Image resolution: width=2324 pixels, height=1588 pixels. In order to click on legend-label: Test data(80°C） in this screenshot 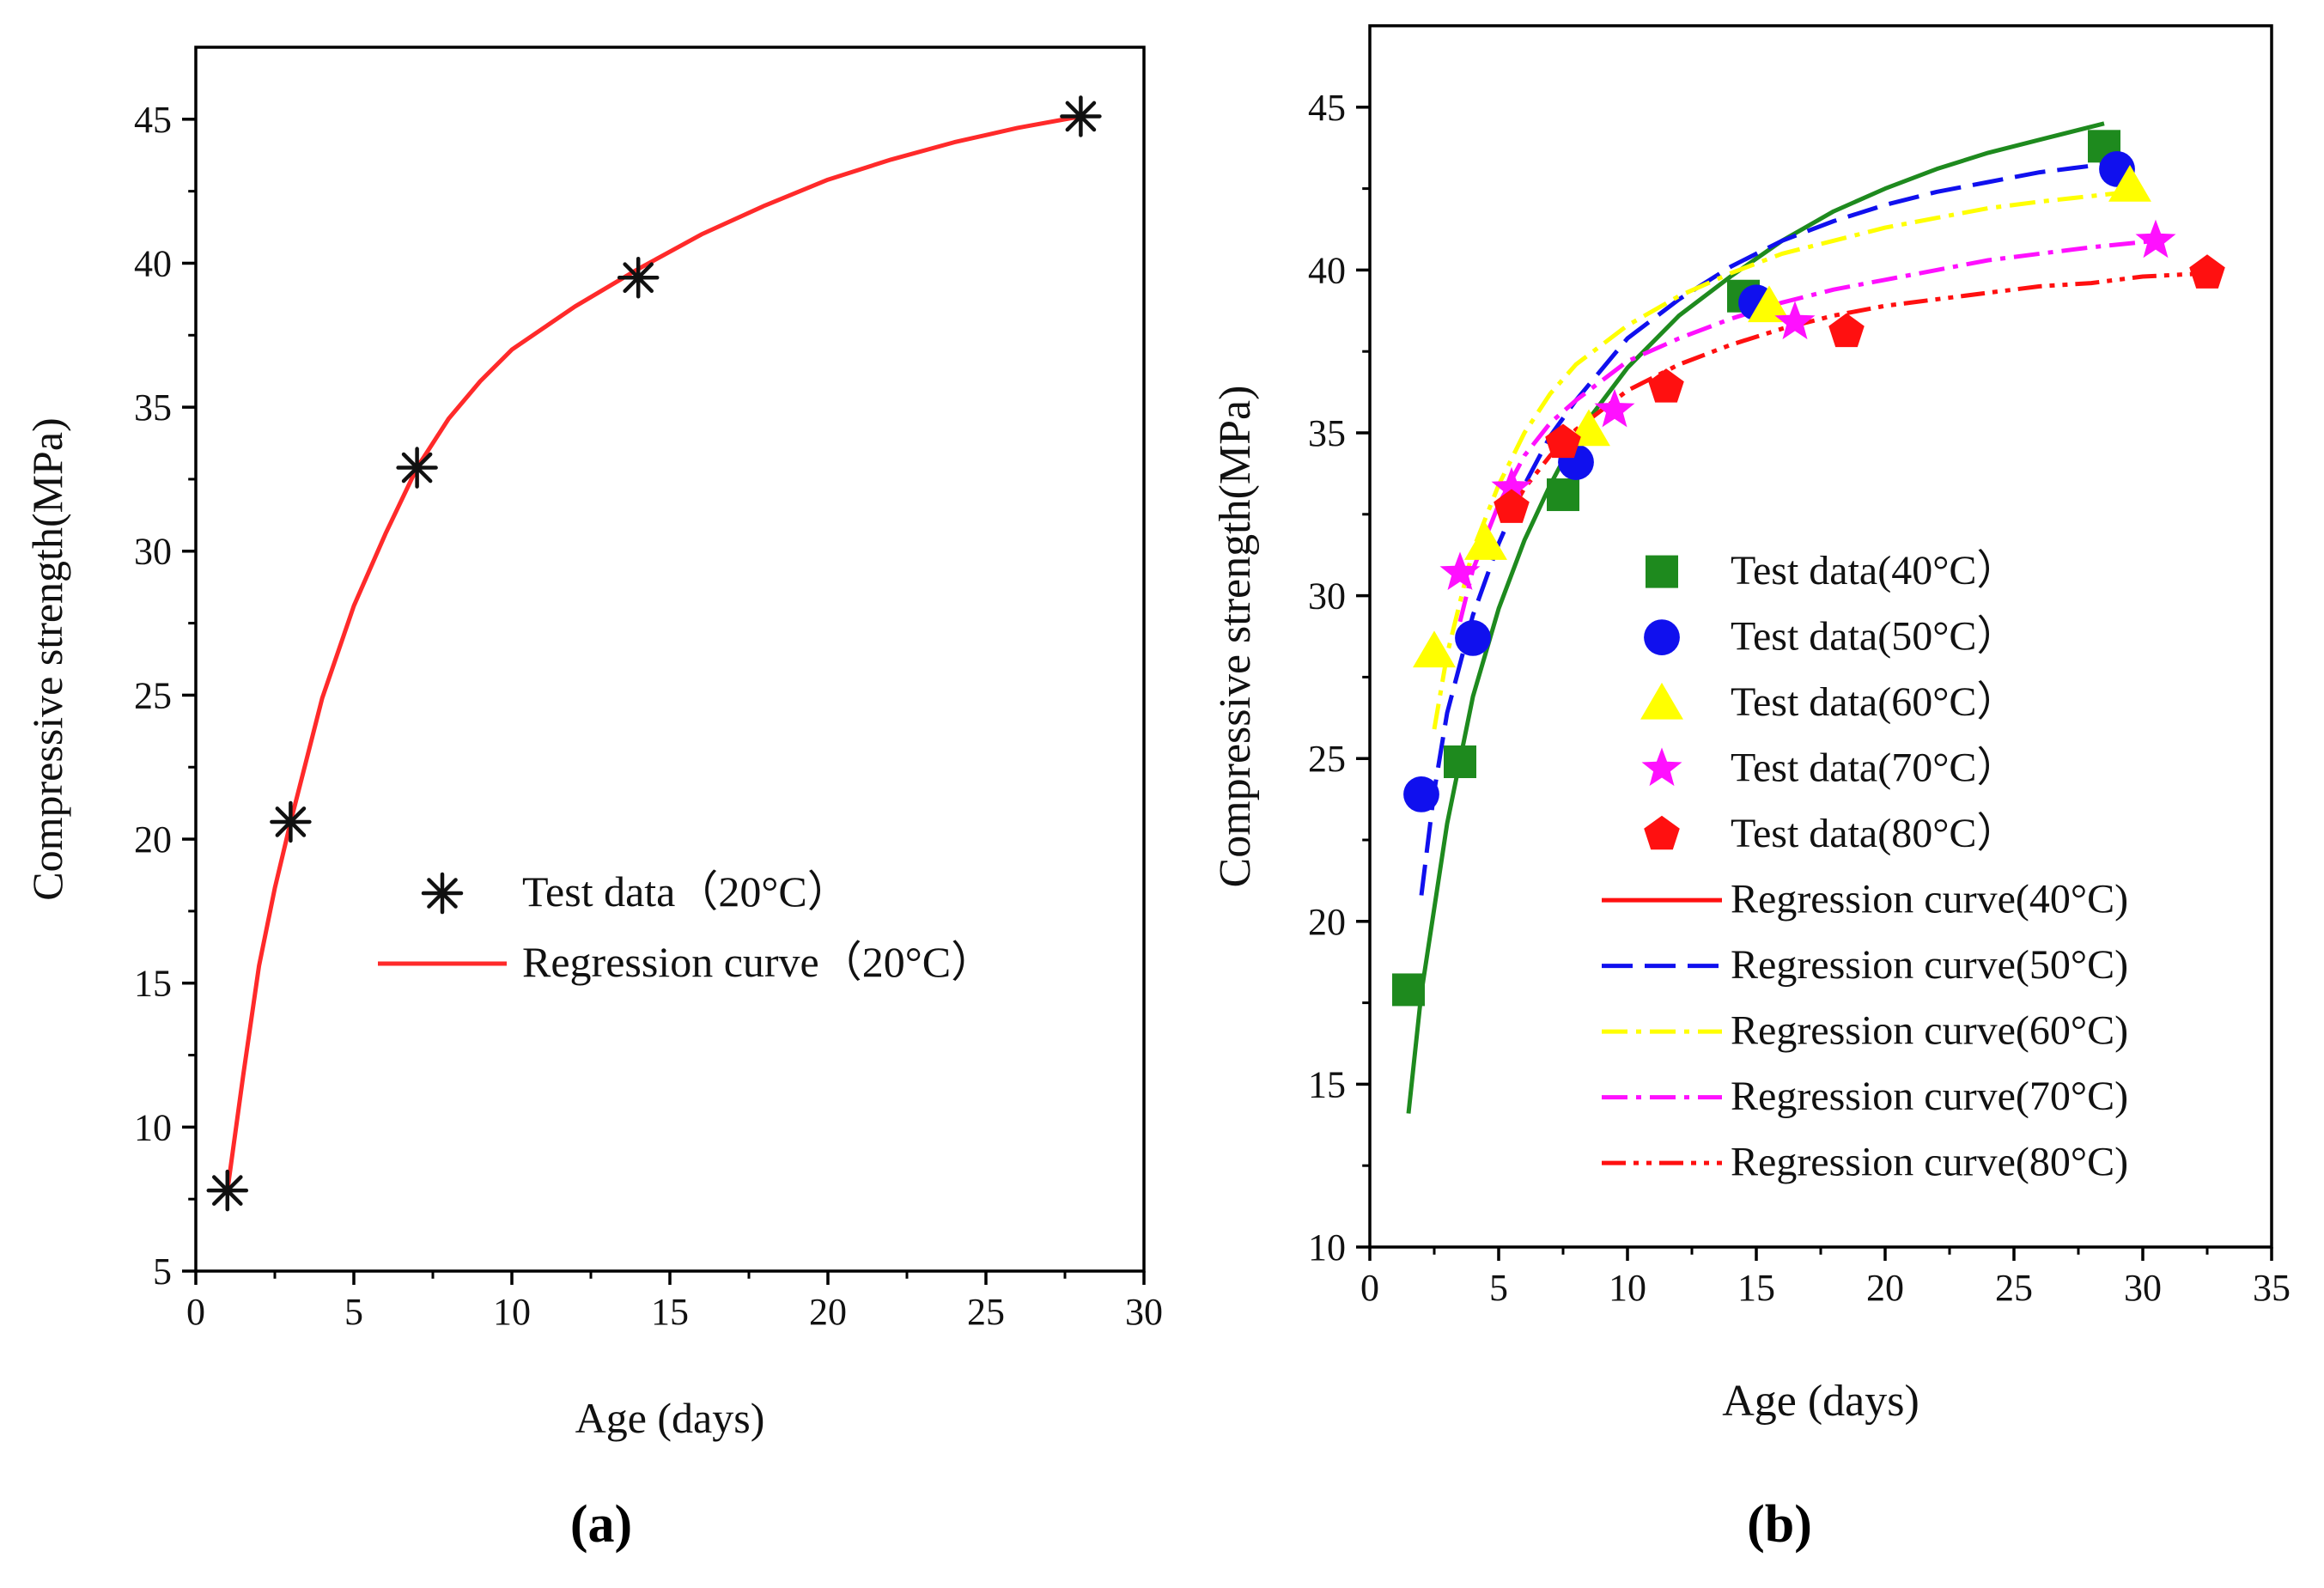, I will do `click(1874, 833)`.